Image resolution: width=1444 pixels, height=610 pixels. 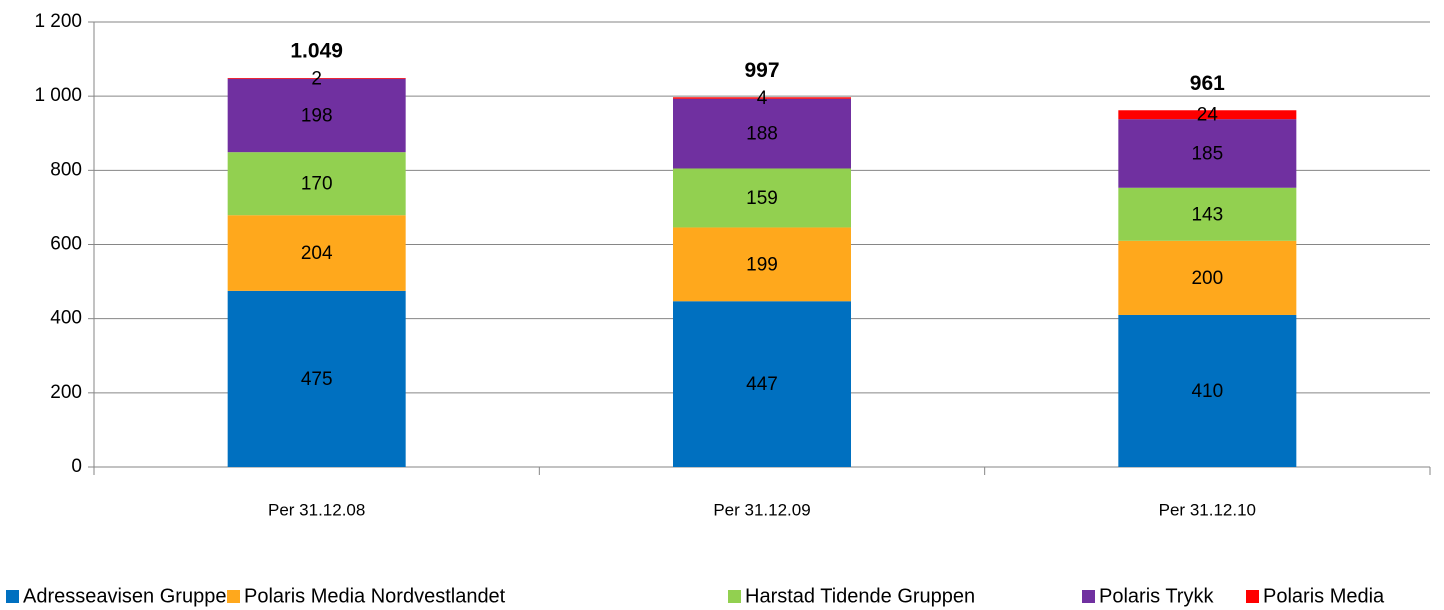 I want to click on data-label: 199, so click(x=762, y=264).